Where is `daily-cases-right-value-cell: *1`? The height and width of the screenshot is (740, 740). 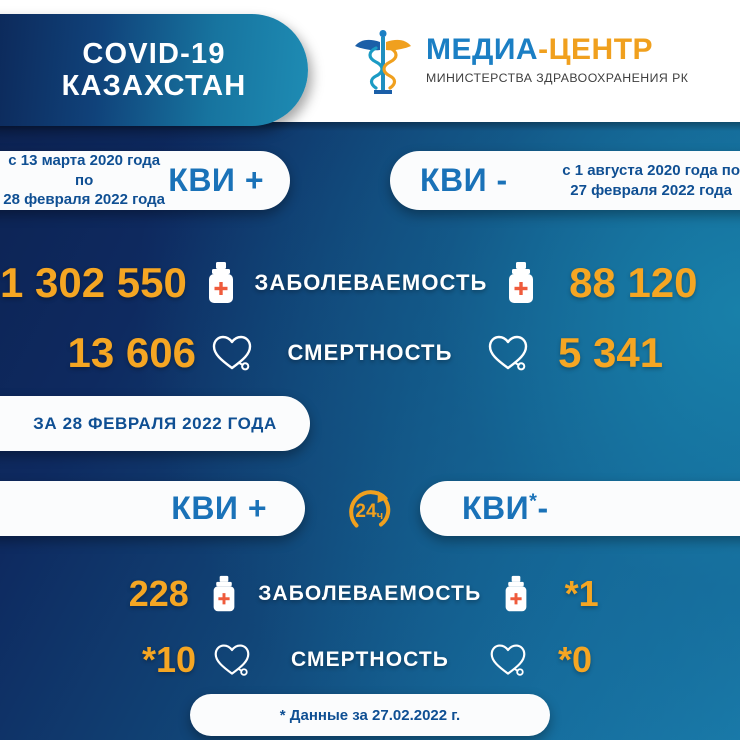 daily-cases-right-value-cell: *1 is located at coordinates (645, 594).